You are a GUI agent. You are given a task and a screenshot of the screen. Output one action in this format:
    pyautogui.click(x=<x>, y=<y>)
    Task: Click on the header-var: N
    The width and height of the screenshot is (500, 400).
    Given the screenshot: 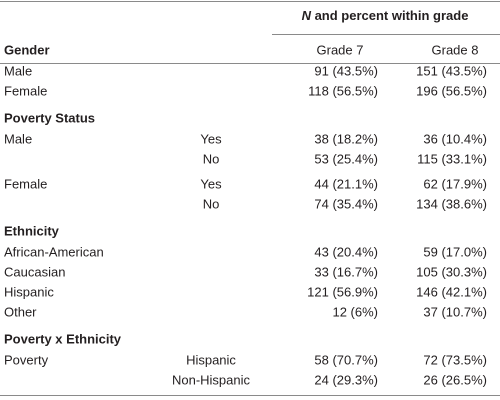 What is the action you would take?
    pyautogui.click(x=307, y=15)
    